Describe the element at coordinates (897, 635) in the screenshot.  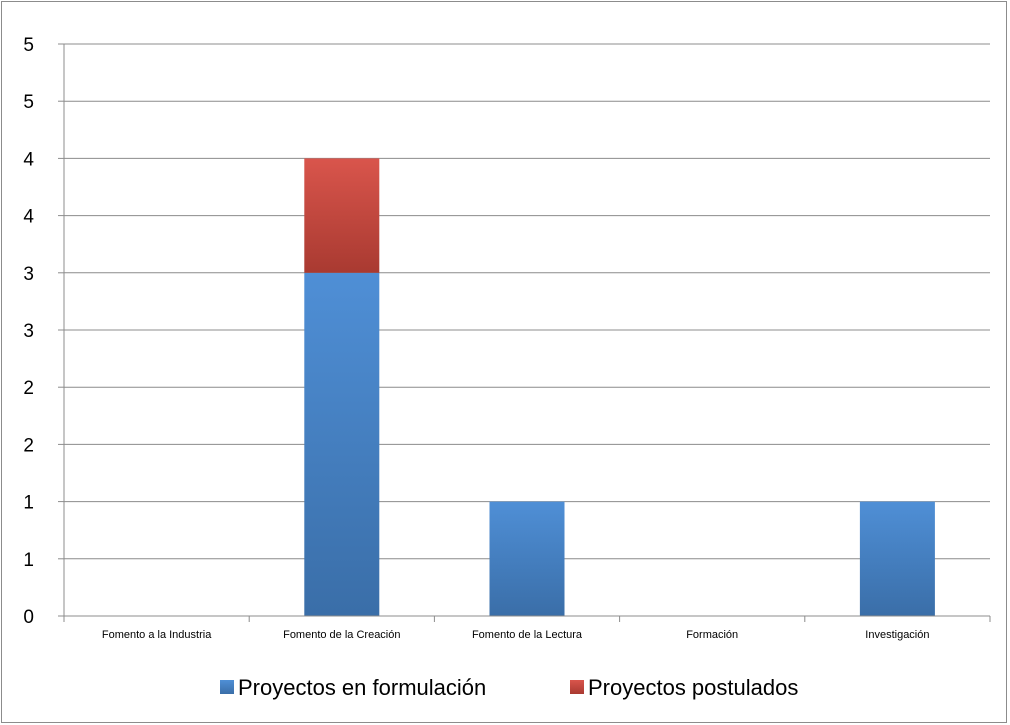
I see `x-tick-label: Investigación` at that location.